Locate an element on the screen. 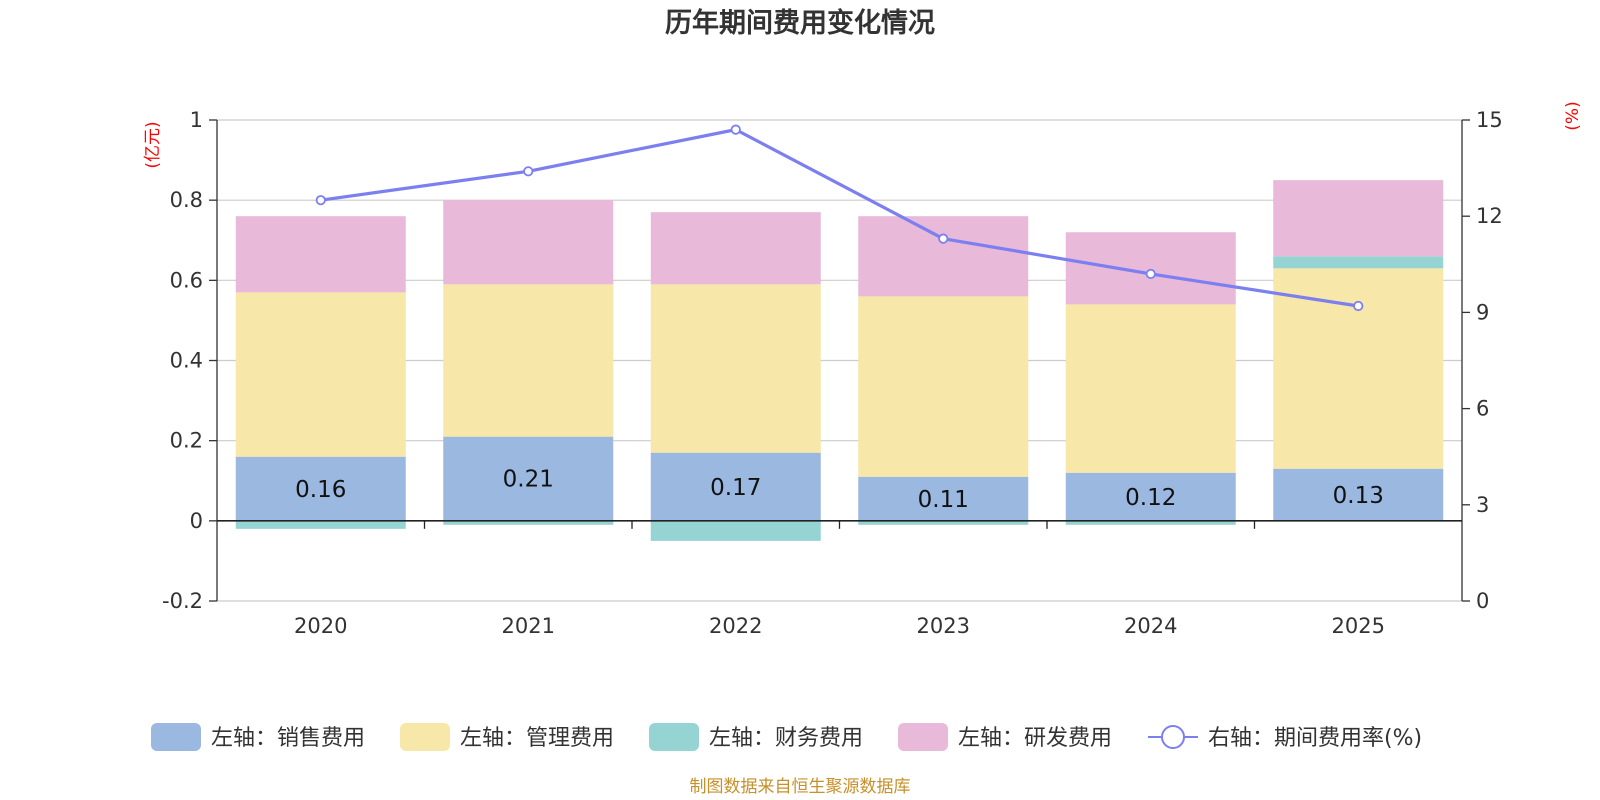 The width and height of the screenshot is (1600, 800). left-tick-label: 1 is located at coordinates (196, 120).